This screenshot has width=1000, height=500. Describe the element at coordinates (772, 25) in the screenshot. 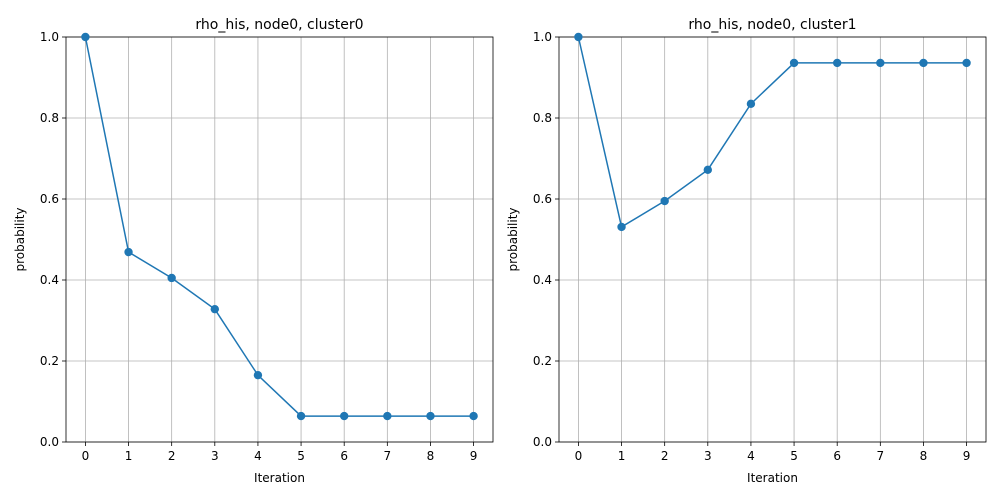

I see `chart-title: rho_his, node0, cluster1` at that location.